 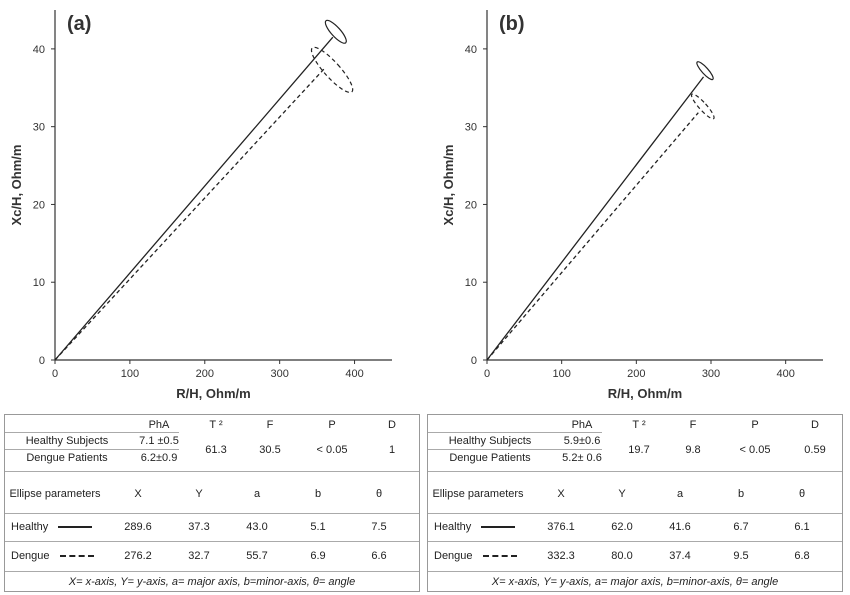 I want to click on stats-values: 19.7 9.8 < 0.05 0.59, so click(x=727, y=449).